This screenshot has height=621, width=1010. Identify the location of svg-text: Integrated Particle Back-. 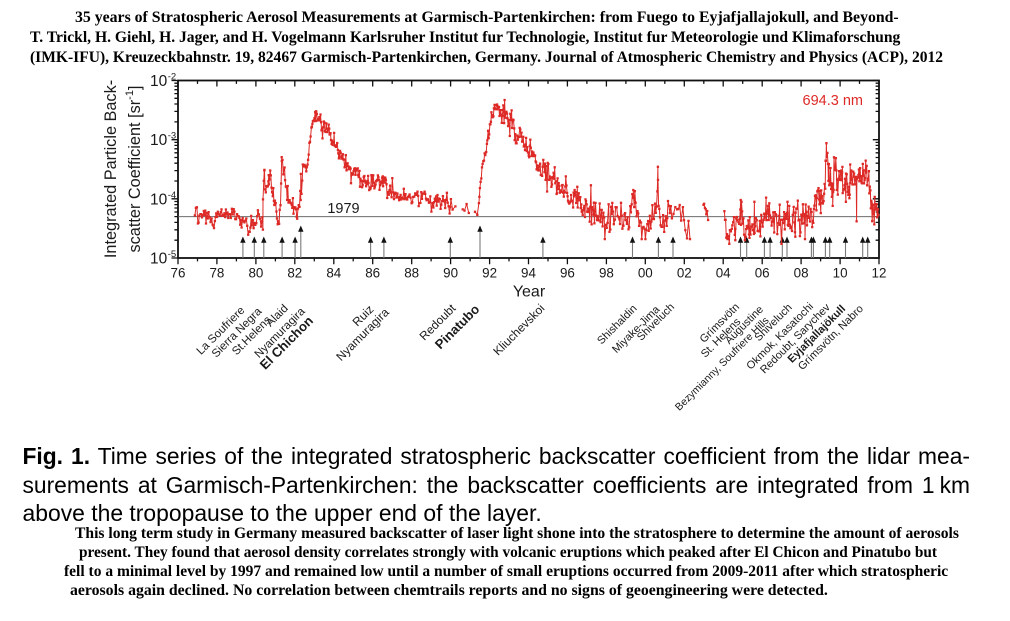
(111, 169).